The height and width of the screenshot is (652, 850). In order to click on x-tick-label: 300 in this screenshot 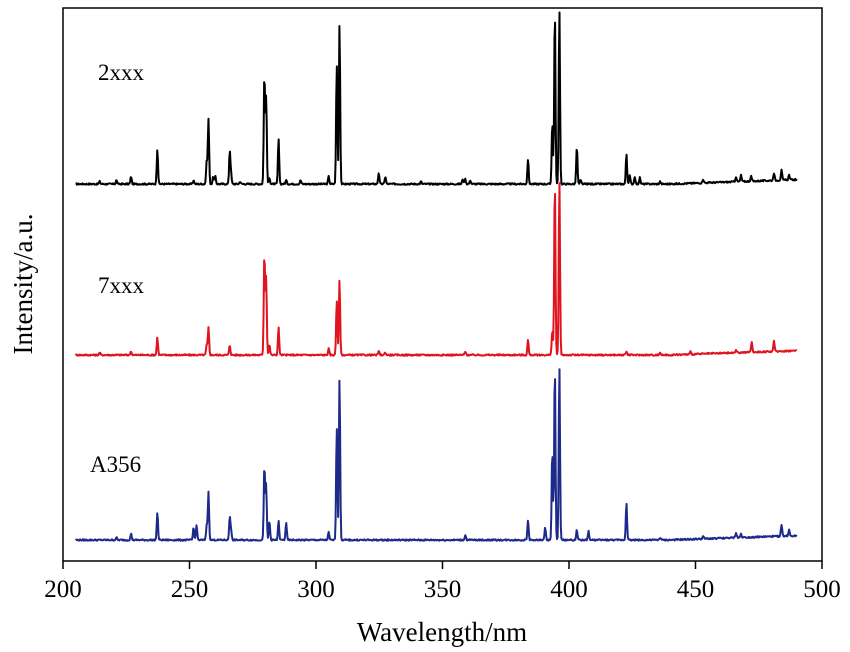, I will do `click(316, 589)`.